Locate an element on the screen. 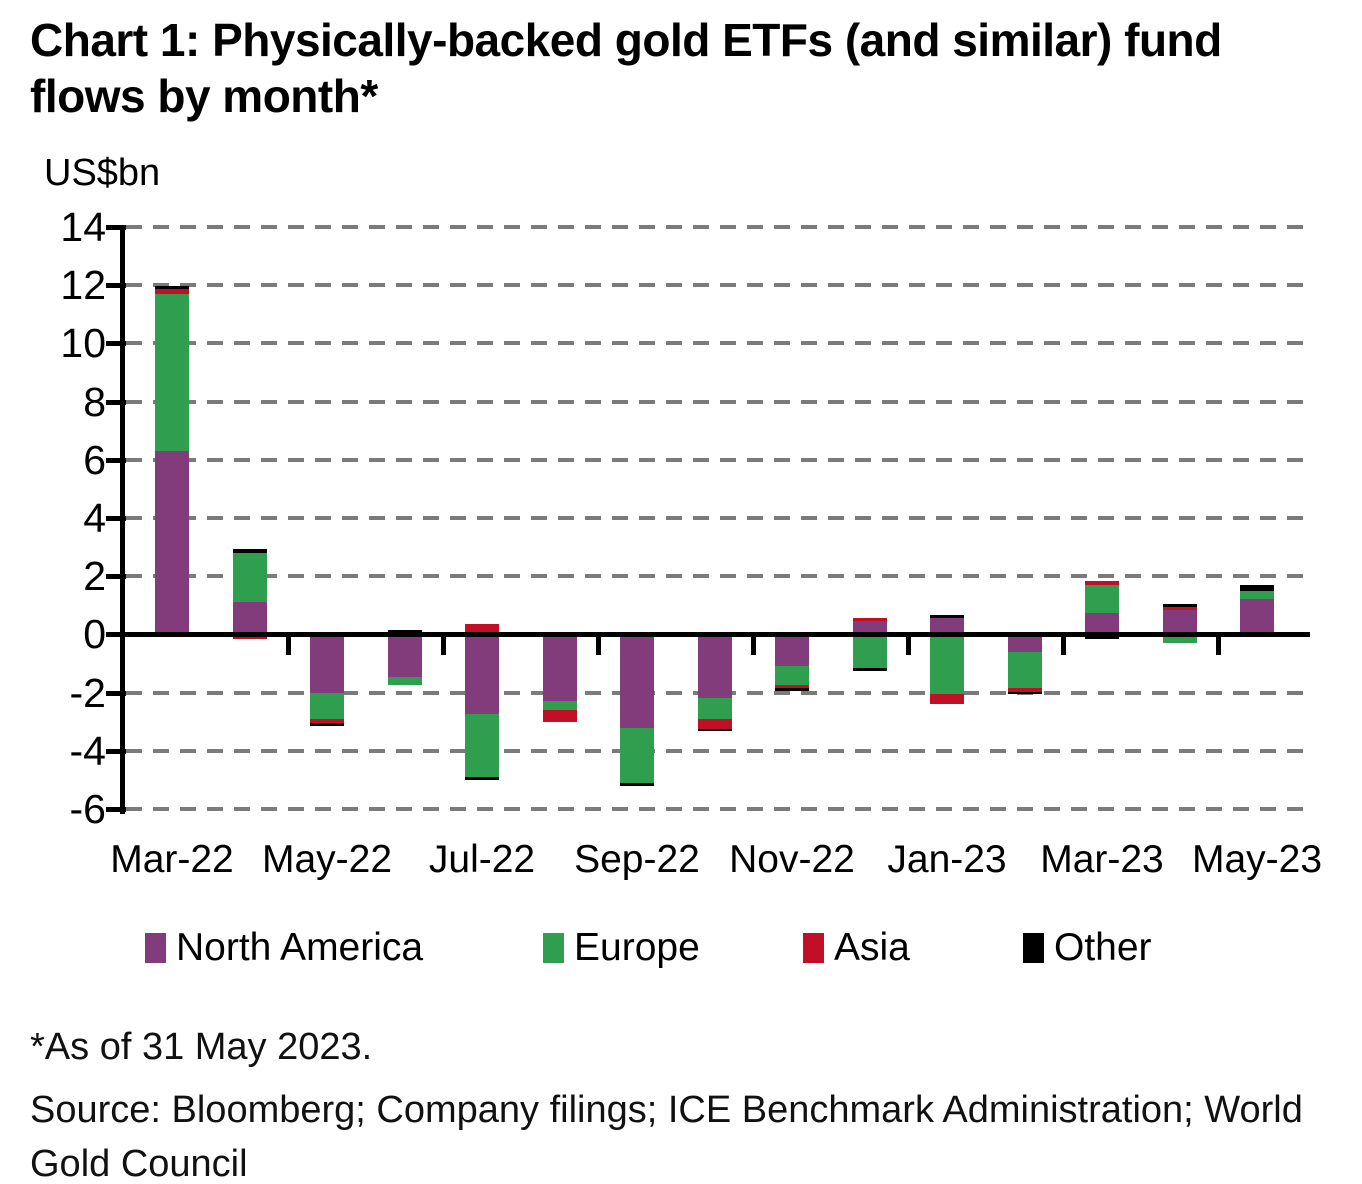 The height and width of the screenshot is (1184, 1362). bar-segment-Jan-23-other is located at coordinates (947, 616).